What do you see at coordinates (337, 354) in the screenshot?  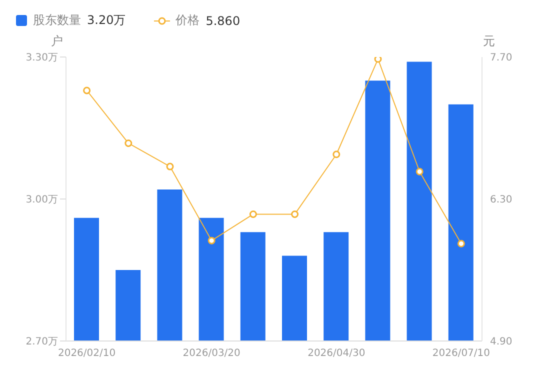 I see `x-tick-label: 2026/04/30` at bounding box center [337, 354].